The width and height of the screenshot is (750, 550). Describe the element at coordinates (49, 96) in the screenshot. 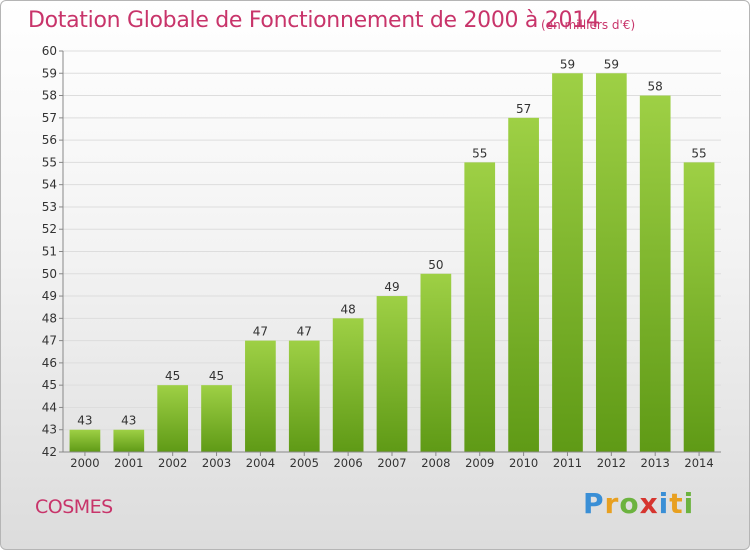

I see `y-tick-label: 58` at that location.